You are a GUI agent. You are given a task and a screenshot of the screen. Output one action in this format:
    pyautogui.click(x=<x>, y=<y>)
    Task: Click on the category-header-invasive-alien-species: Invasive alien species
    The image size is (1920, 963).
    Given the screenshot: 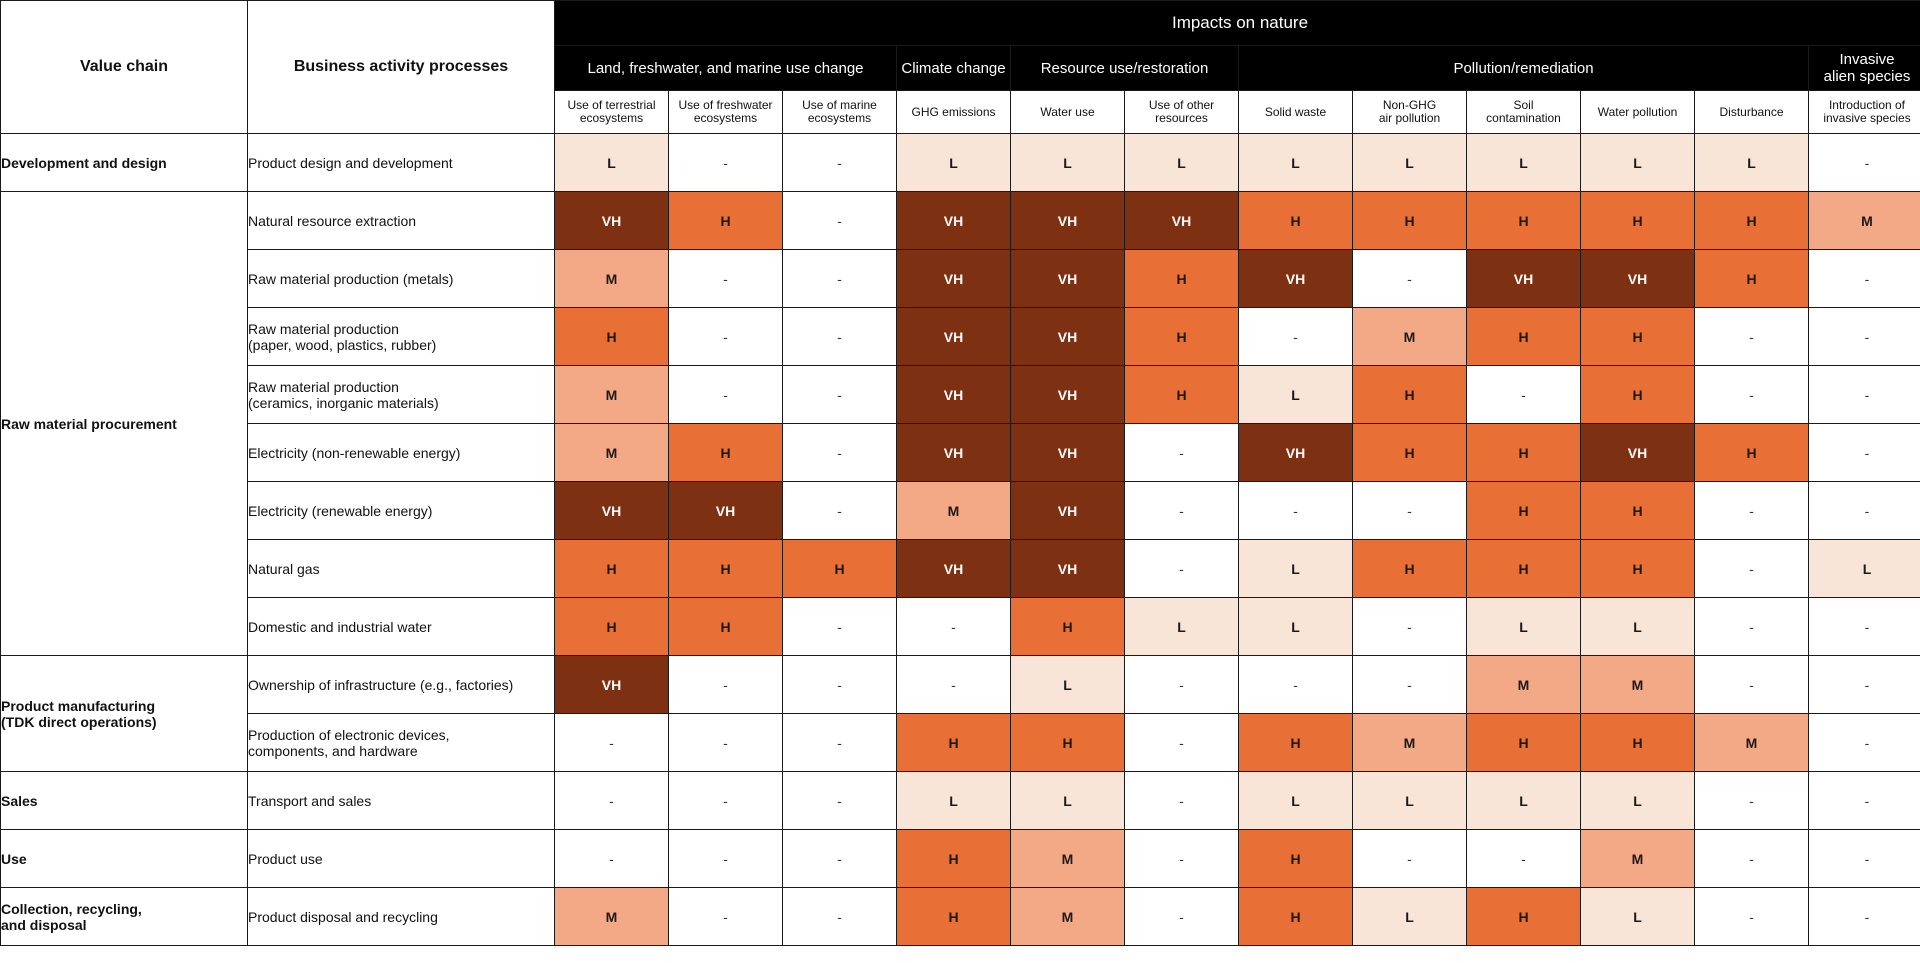 What is the action you would take?
    pyautogui.click(x=1863, y=68)
    